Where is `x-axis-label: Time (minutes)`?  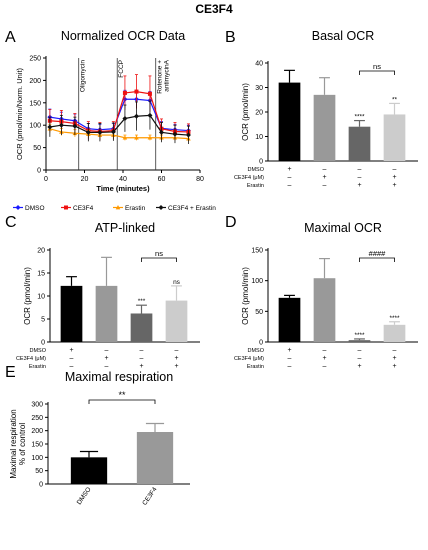
x-axis-label: Time (minutes) is located at coordinates (123, 188).